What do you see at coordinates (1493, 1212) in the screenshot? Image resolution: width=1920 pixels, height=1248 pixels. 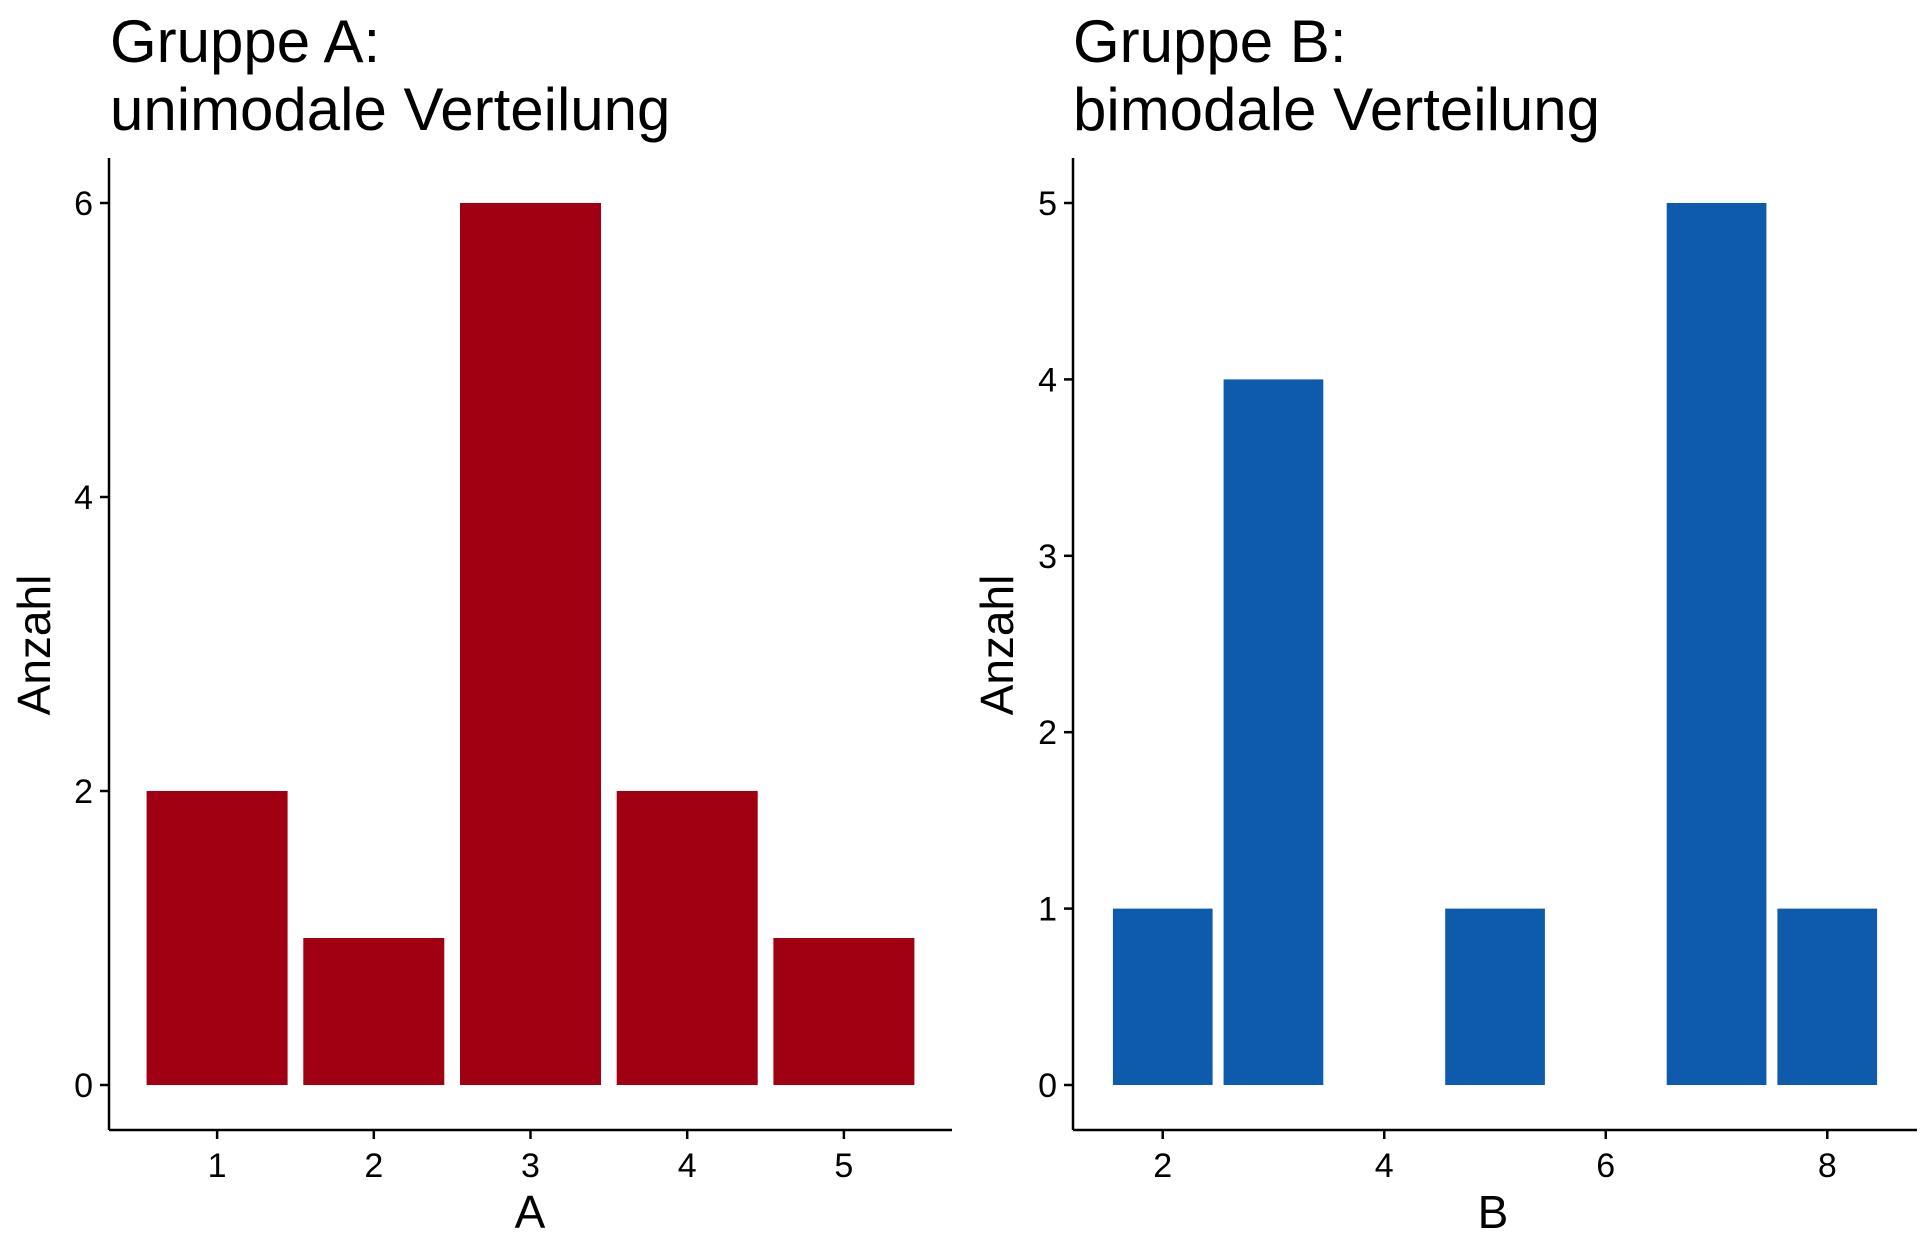 I see `panel-b-x-axis-label: B` at bounding box center [1493, 1212].